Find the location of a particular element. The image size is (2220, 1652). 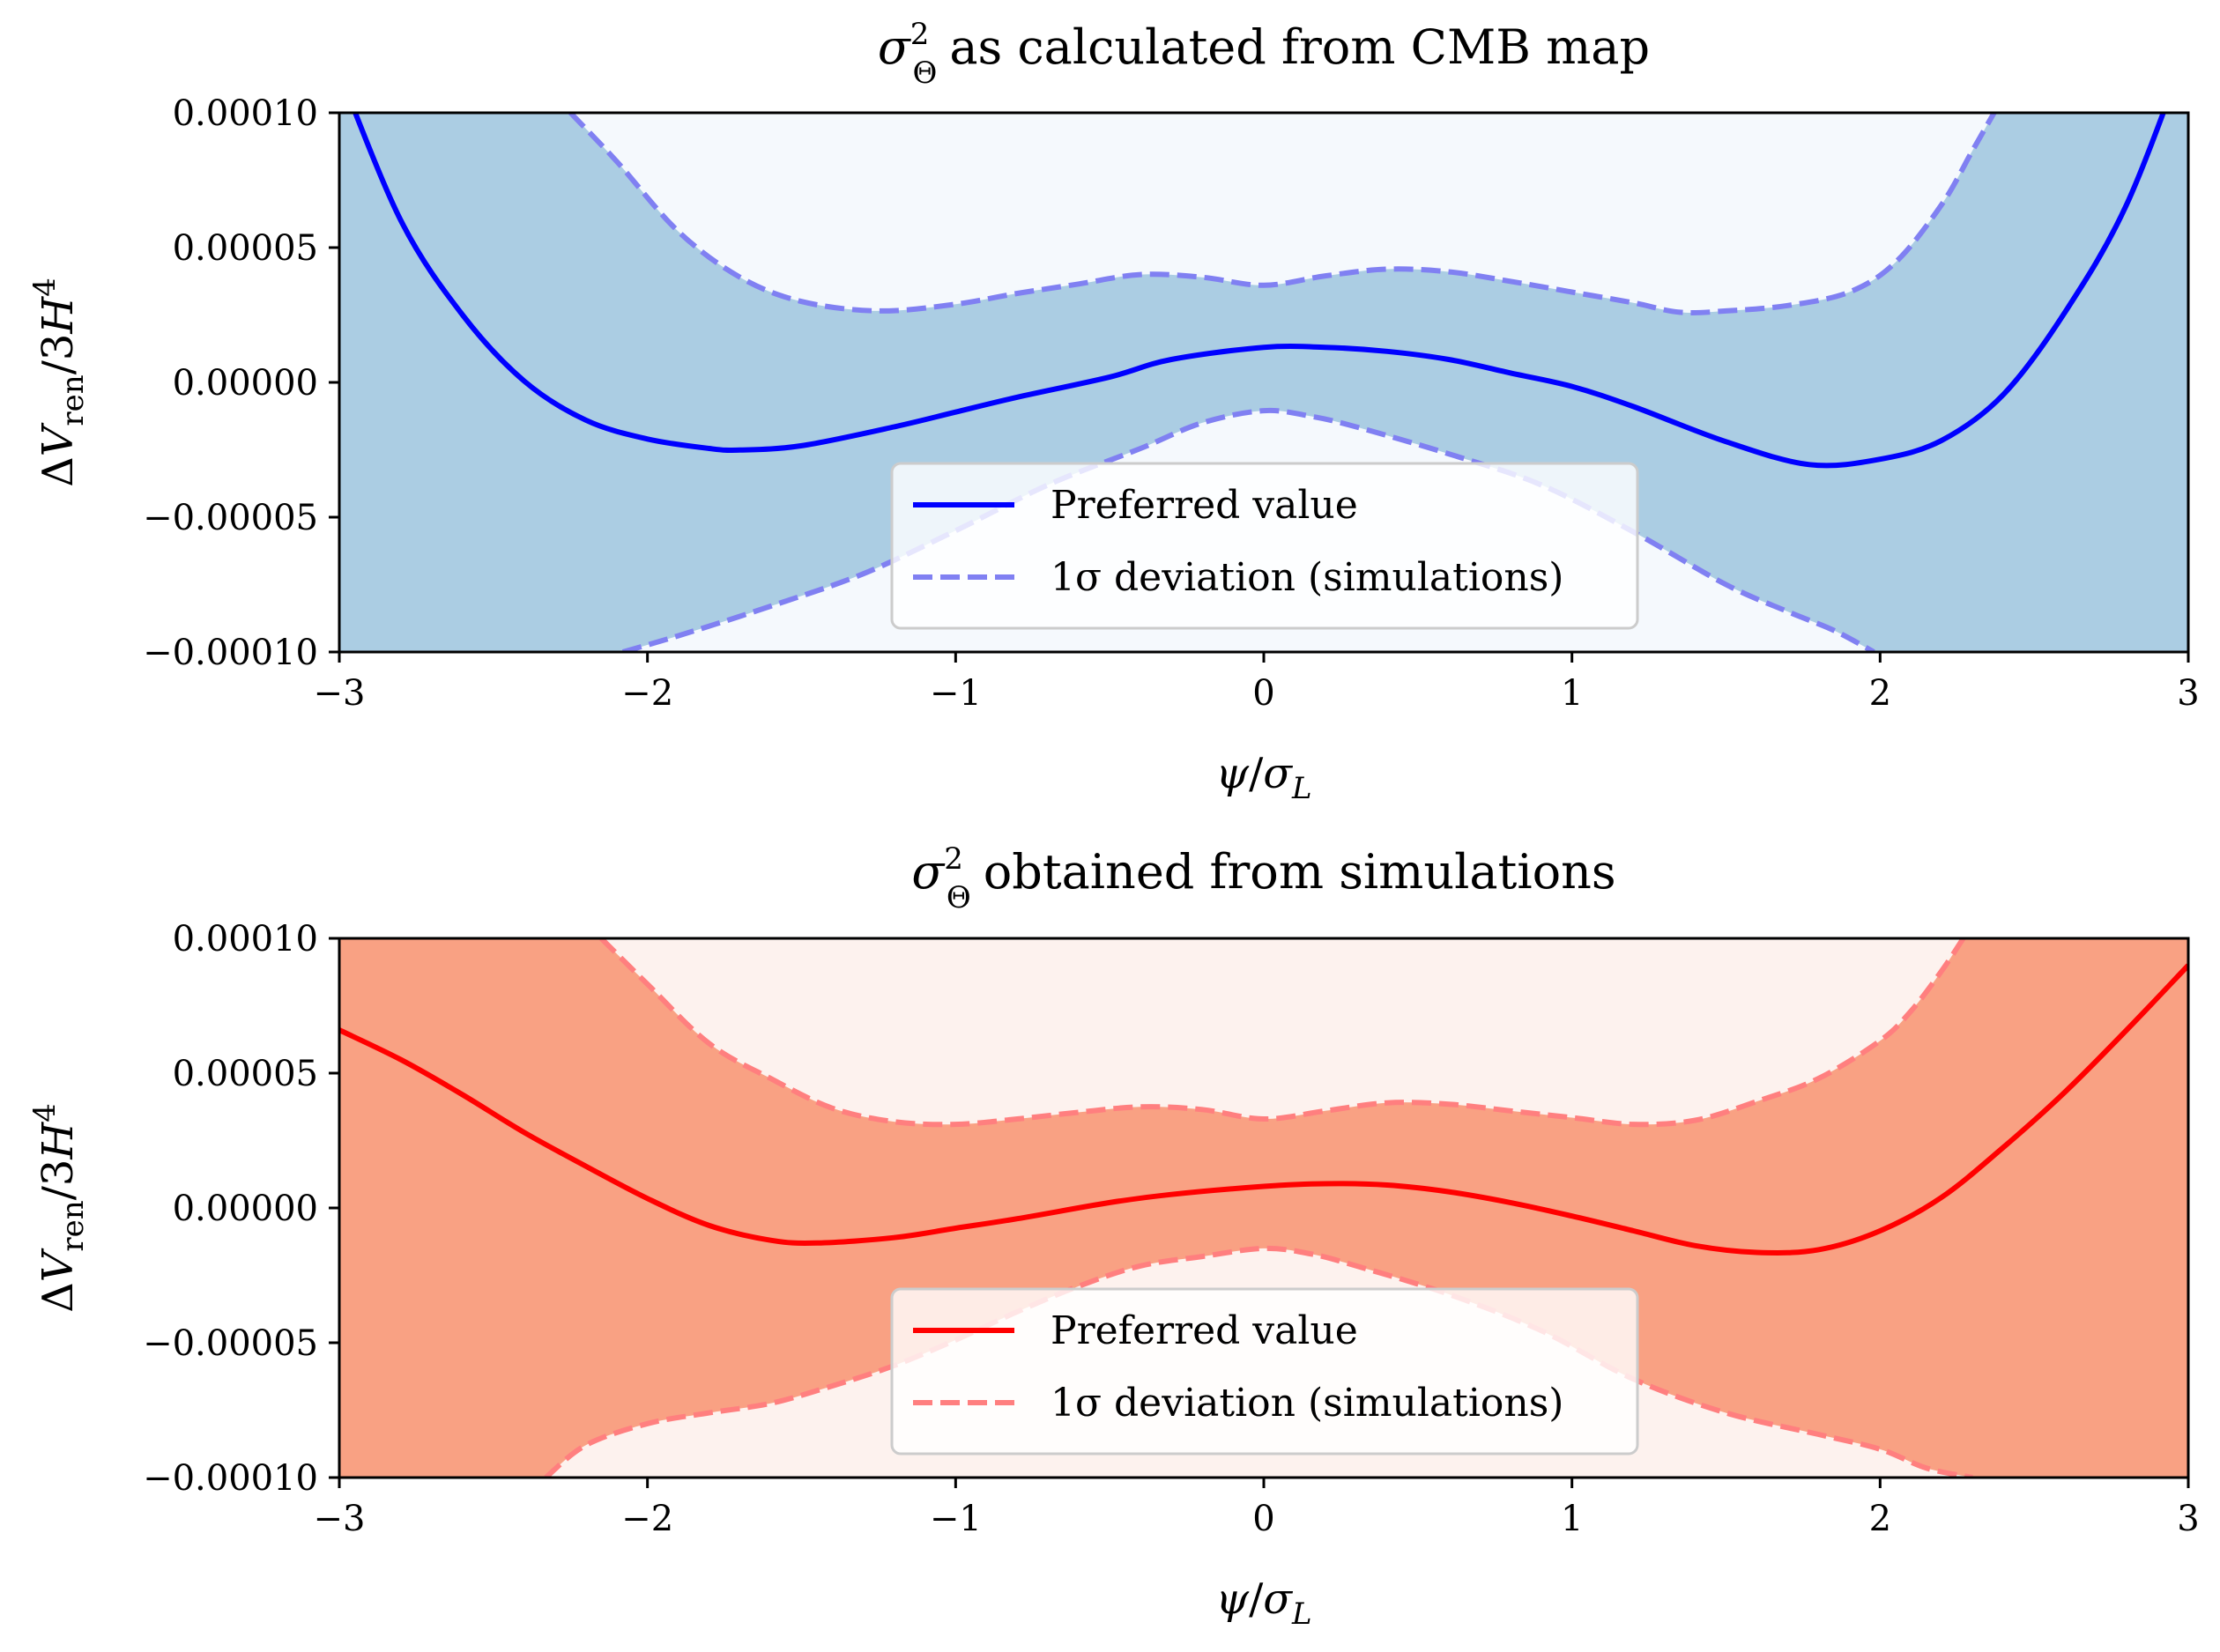

x-tick-label-top: 1 is located at coordinates (1572, 693).